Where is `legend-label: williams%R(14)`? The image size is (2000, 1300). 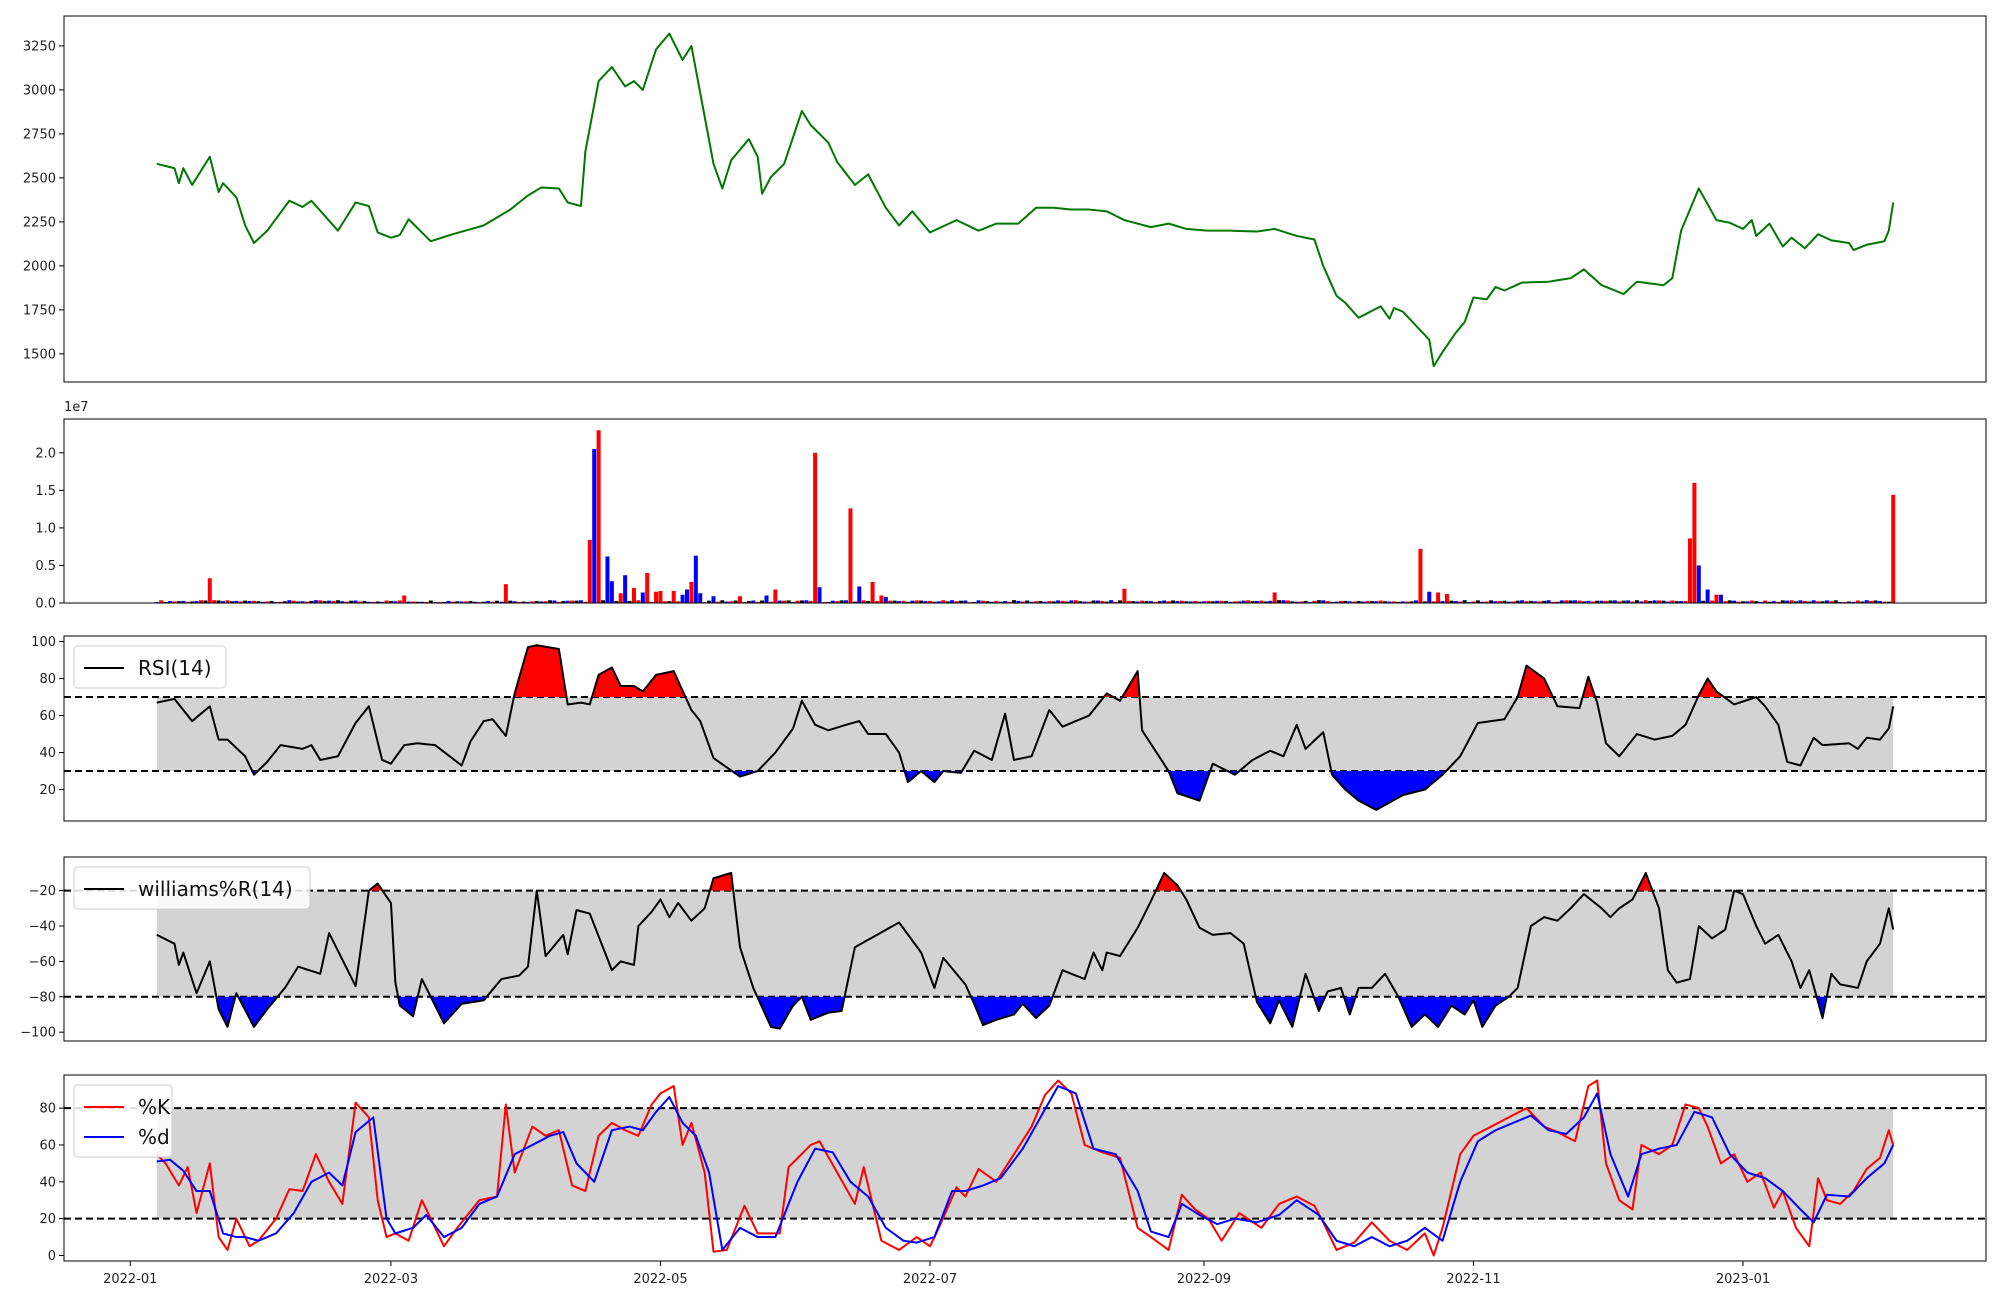
legend-label: williams%R(14) is located at coordinates (215, 889).